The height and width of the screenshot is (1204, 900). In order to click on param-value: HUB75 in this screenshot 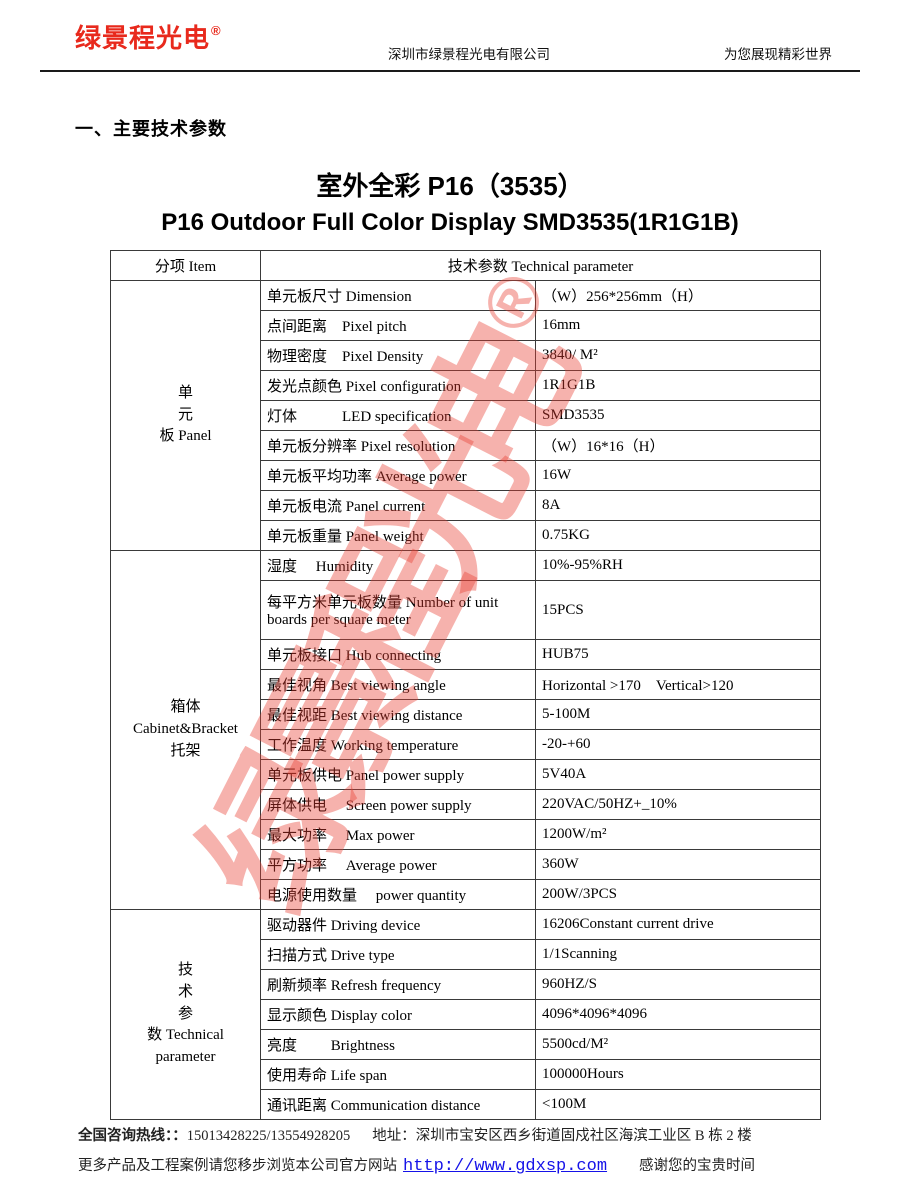, I will do `click(678, 654)`.